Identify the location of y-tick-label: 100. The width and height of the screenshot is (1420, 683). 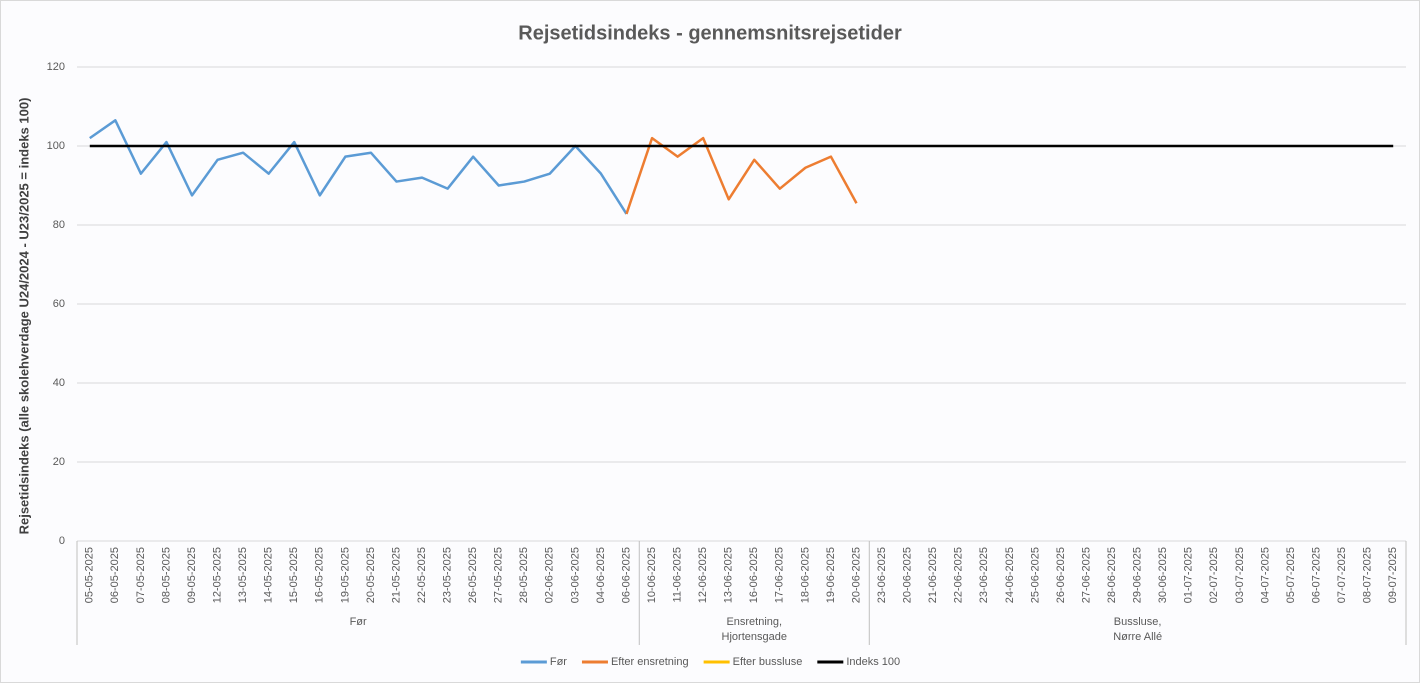
(56, 146).